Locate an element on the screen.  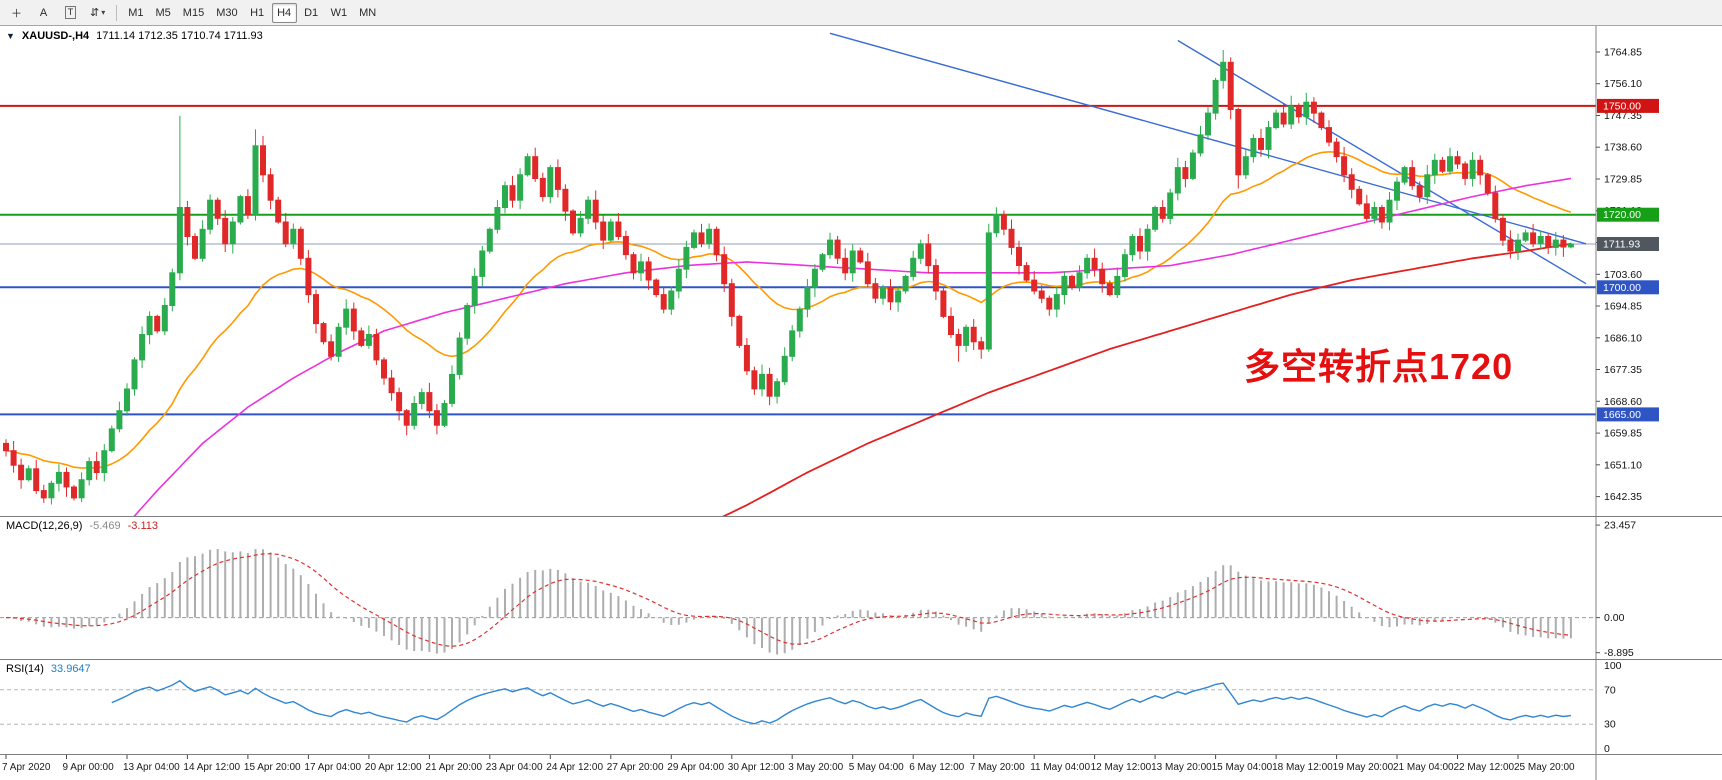
svg-text: 13 May 20:00 is located at coordinates (1181, 767).